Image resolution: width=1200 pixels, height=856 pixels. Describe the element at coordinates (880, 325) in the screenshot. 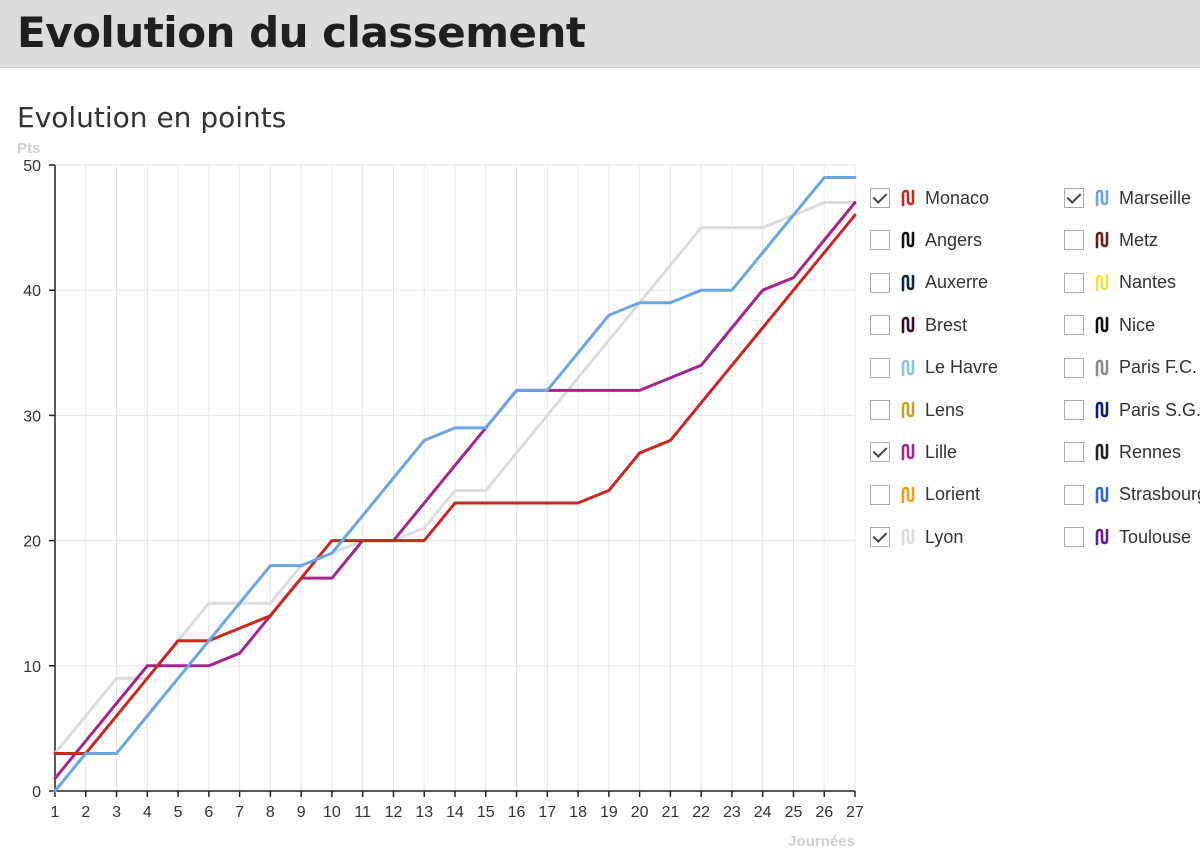

I see `legend-checkbox-brest` at that location.